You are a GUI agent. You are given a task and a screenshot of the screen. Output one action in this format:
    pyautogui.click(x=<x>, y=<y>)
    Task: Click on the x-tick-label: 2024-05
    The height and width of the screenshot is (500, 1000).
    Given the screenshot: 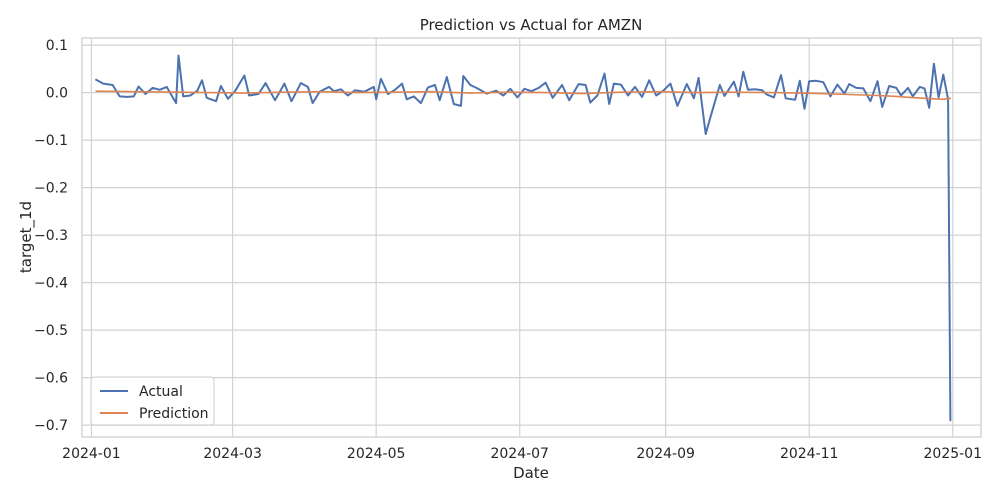 What is the action you would take?
    pyautogui.click(x=376, y=454)
    